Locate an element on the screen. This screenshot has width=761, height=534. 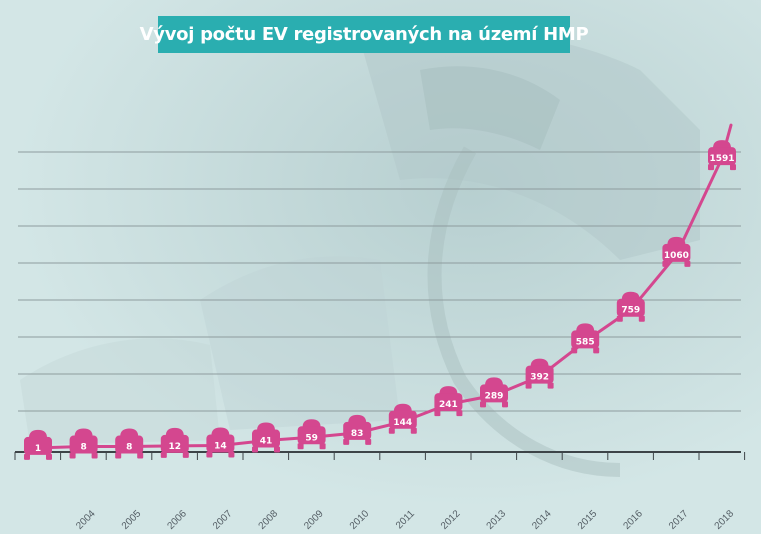
x-tick-label: 2014 is located at coordinates (542, 520).